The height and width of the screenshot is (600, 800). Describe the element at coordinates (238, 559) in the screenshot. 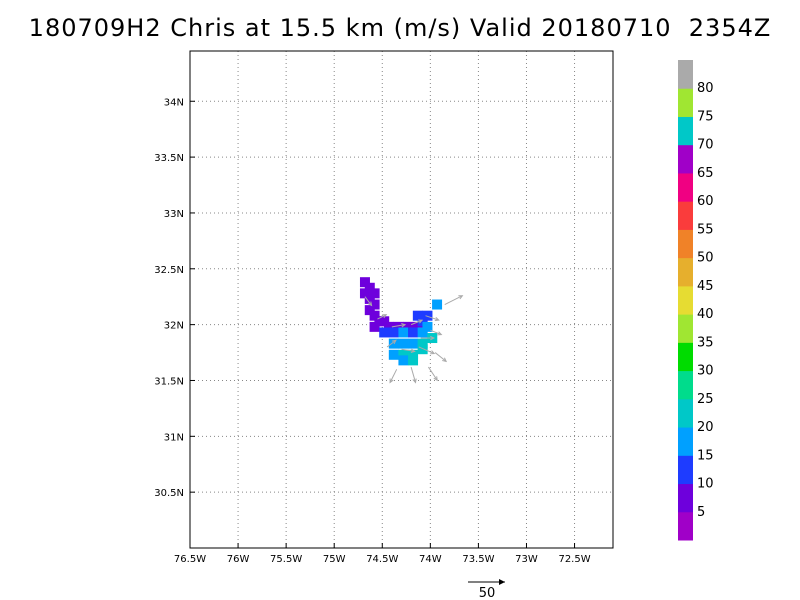

I see `lon-tick-label: 76W` at that location.